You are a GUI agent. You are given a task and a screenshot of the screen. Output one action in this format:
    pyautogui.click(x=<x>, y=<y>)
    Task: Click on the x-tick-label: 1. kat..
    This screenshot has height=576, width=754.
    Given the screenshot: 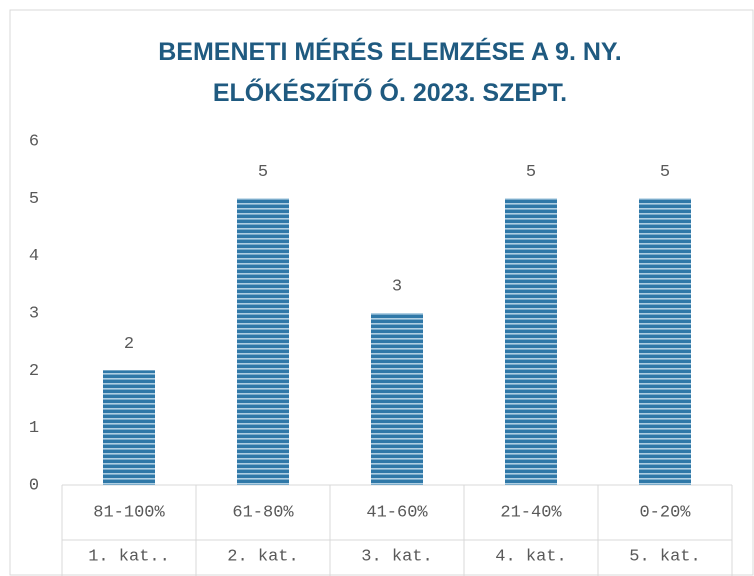 What is the action you would take?
    pyautogui.click(x=129, y=556)
    